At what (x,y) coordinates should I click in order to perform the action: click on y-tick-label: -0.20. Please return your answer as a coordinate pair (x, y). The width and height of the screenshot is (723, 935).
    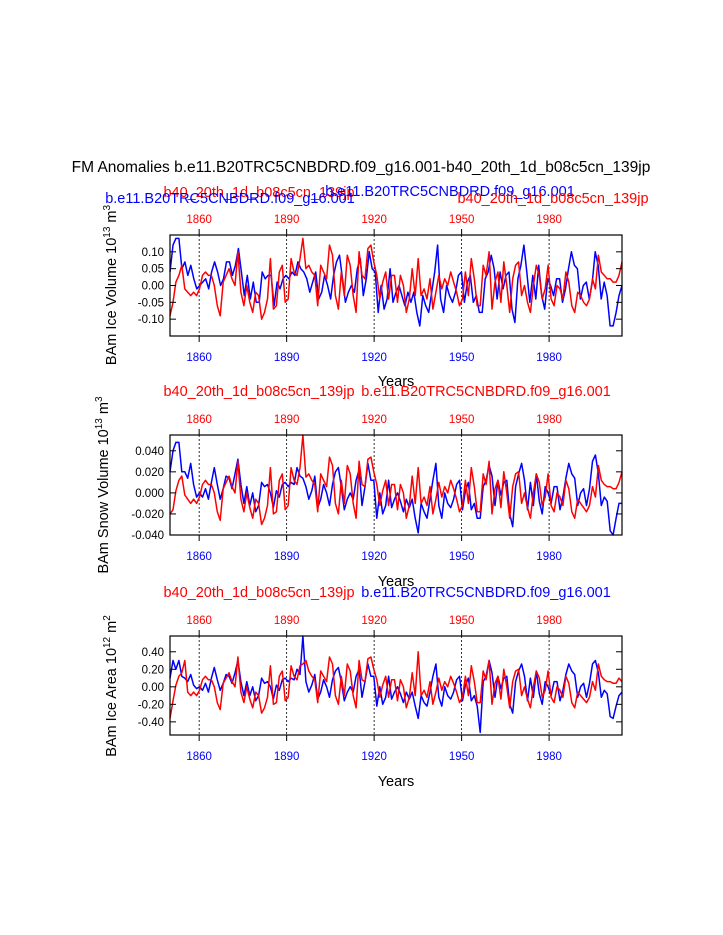
    Looking at the image, I should click on (151, 705).